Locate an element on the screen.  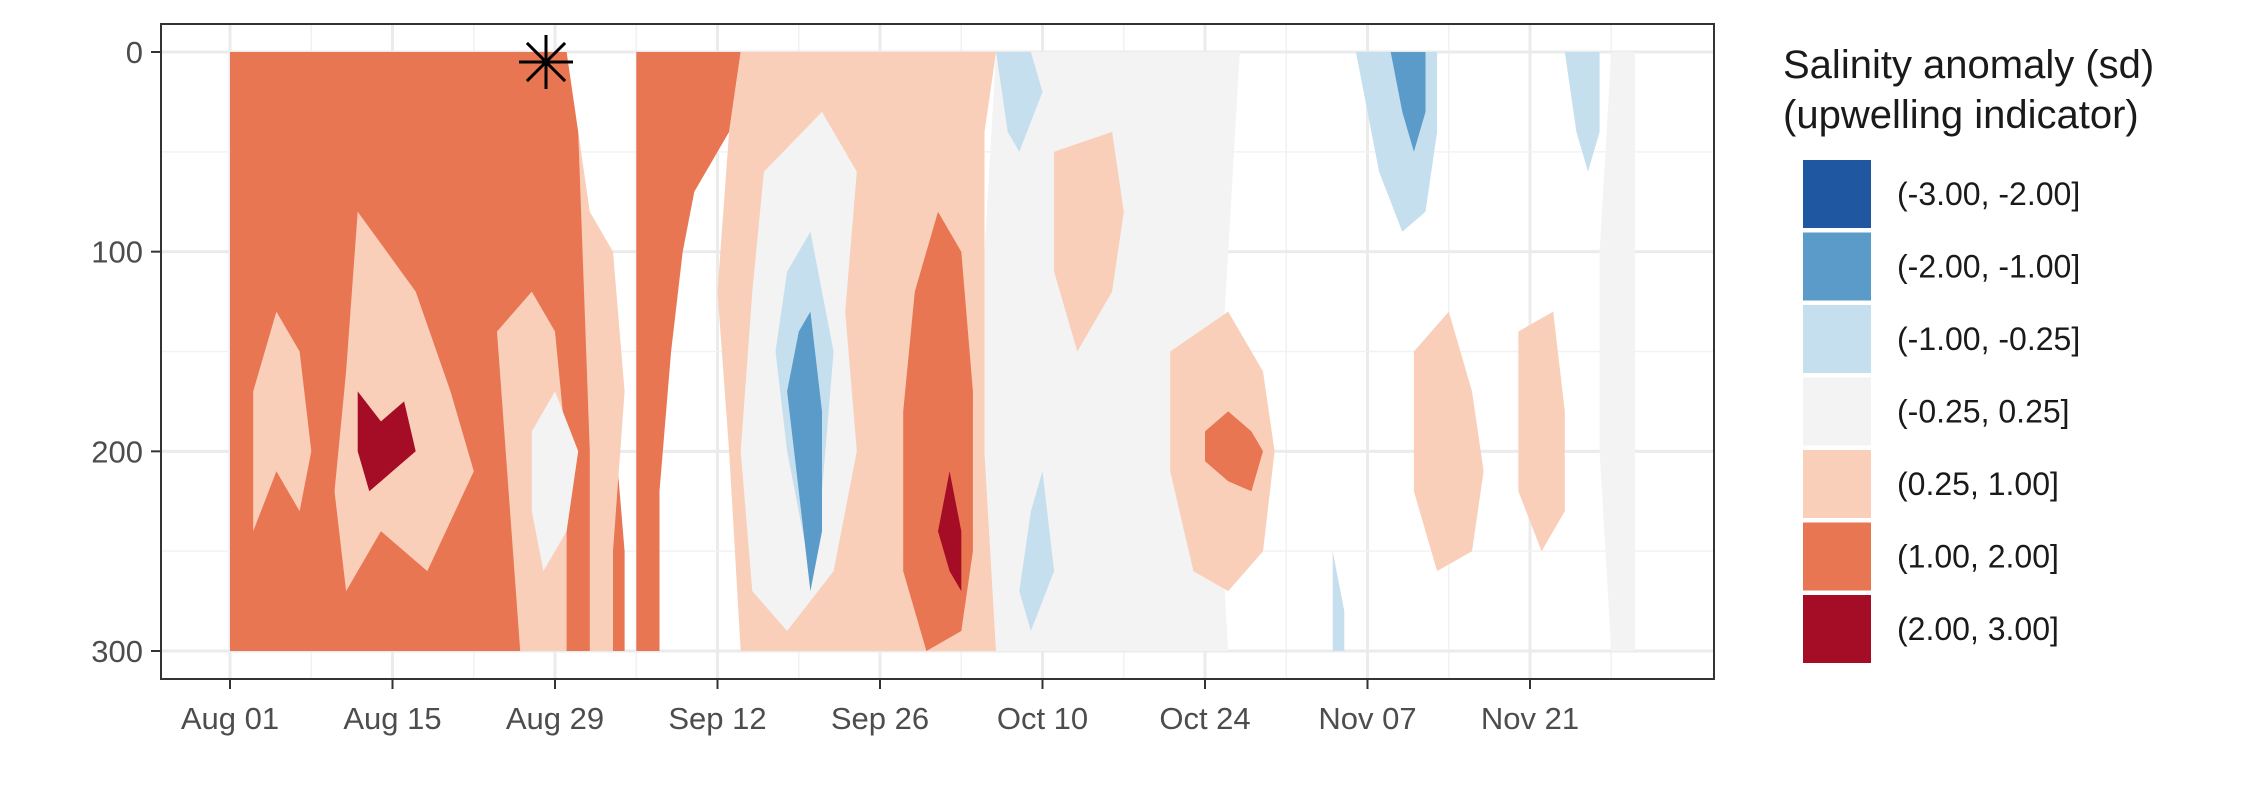
y-tick-label: 200 is located at coordinates (117, 451).